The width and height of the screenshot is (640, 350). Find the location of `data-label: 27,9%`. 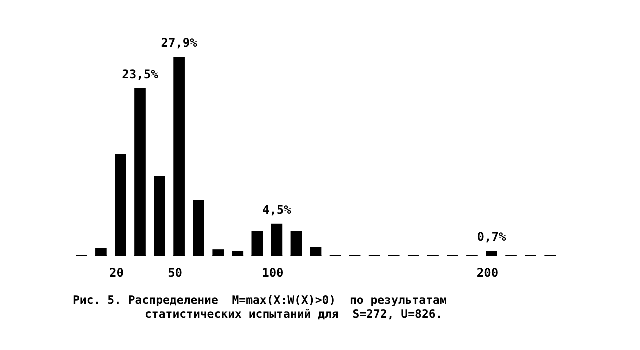

data-label: 27,9% is located at coordinates (179, 43).